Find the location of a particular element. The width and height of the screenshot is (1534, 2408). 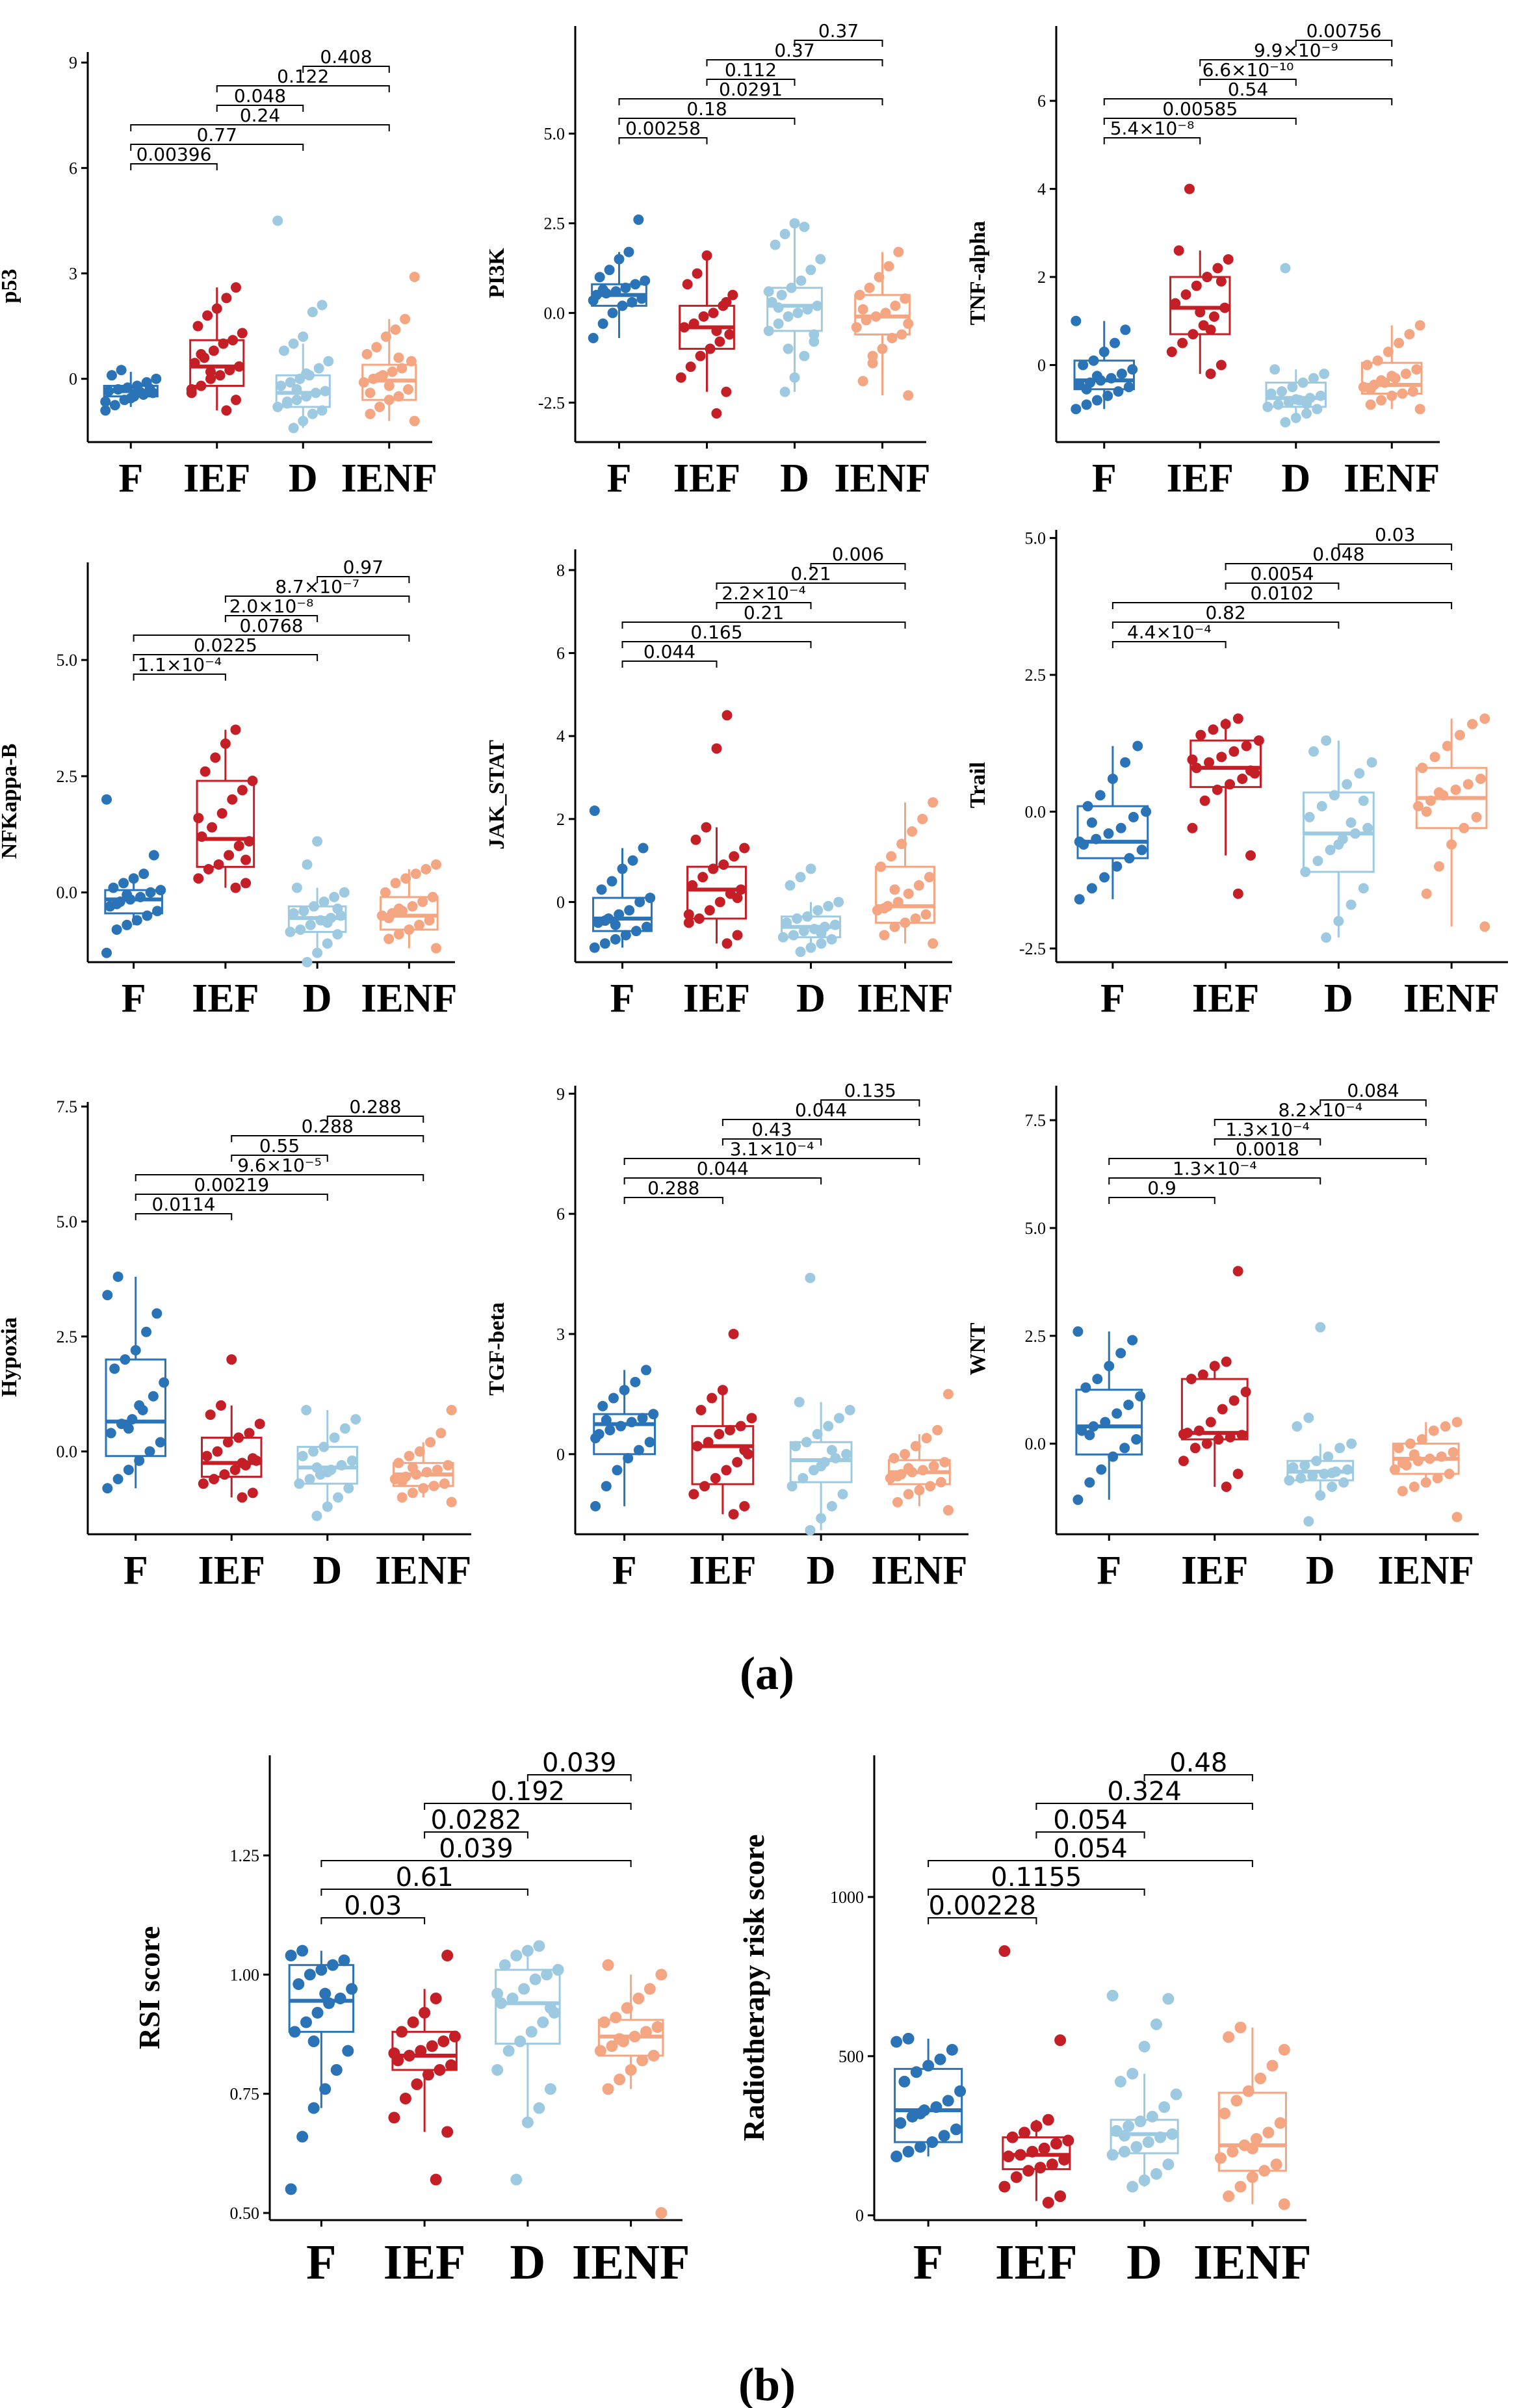

p-value-label: 0.048 is located at coordinates (1338, 554).